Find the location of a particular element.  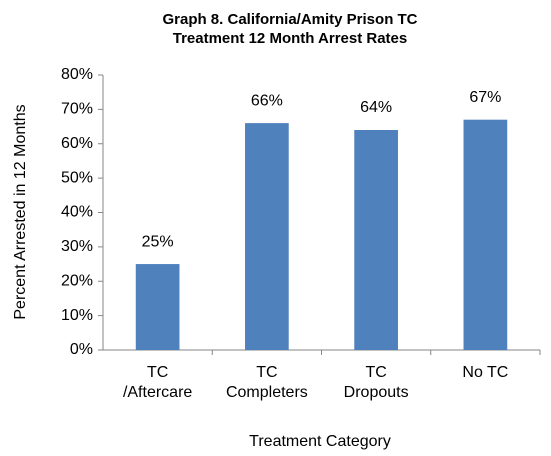

y-tick-label: 0% is located at coordinates (81, 349).